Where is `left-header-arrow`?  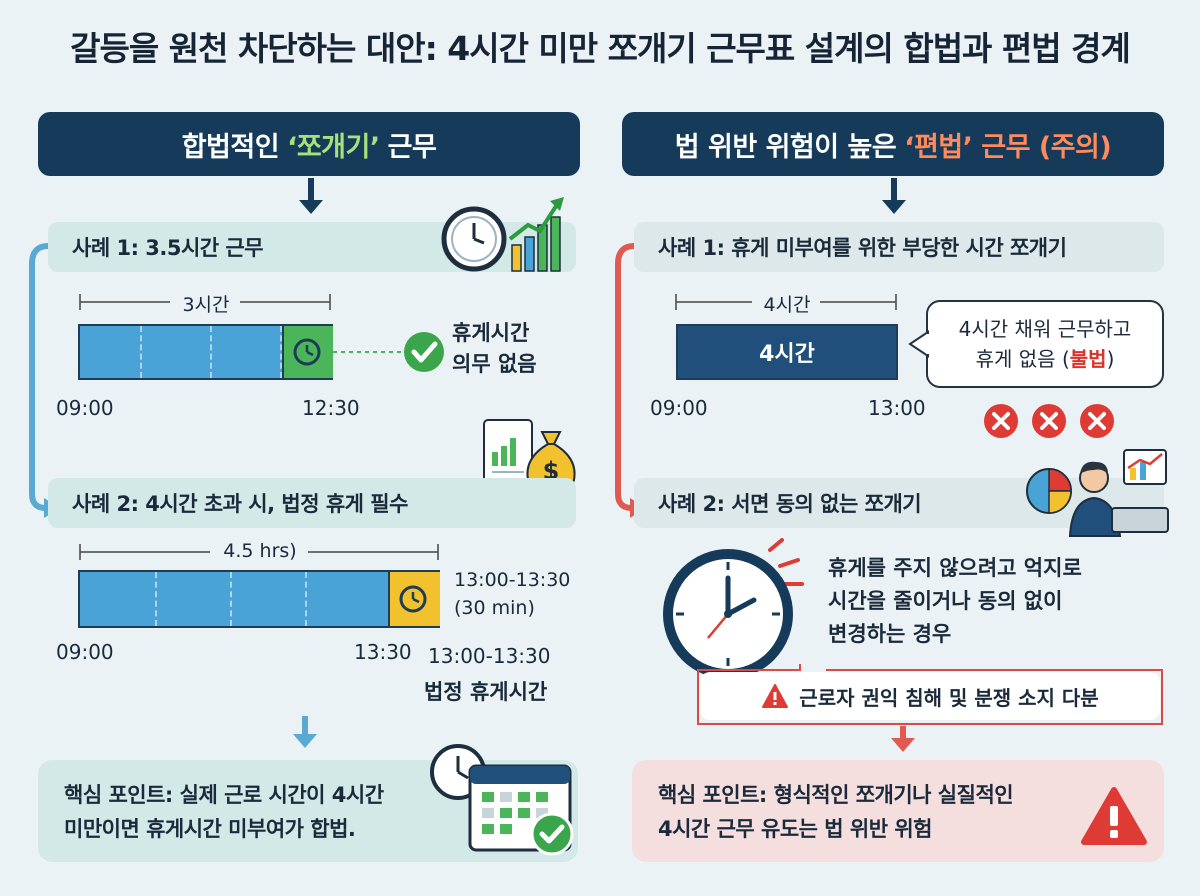
left-header-arrow is located at coordinates (311, 196).